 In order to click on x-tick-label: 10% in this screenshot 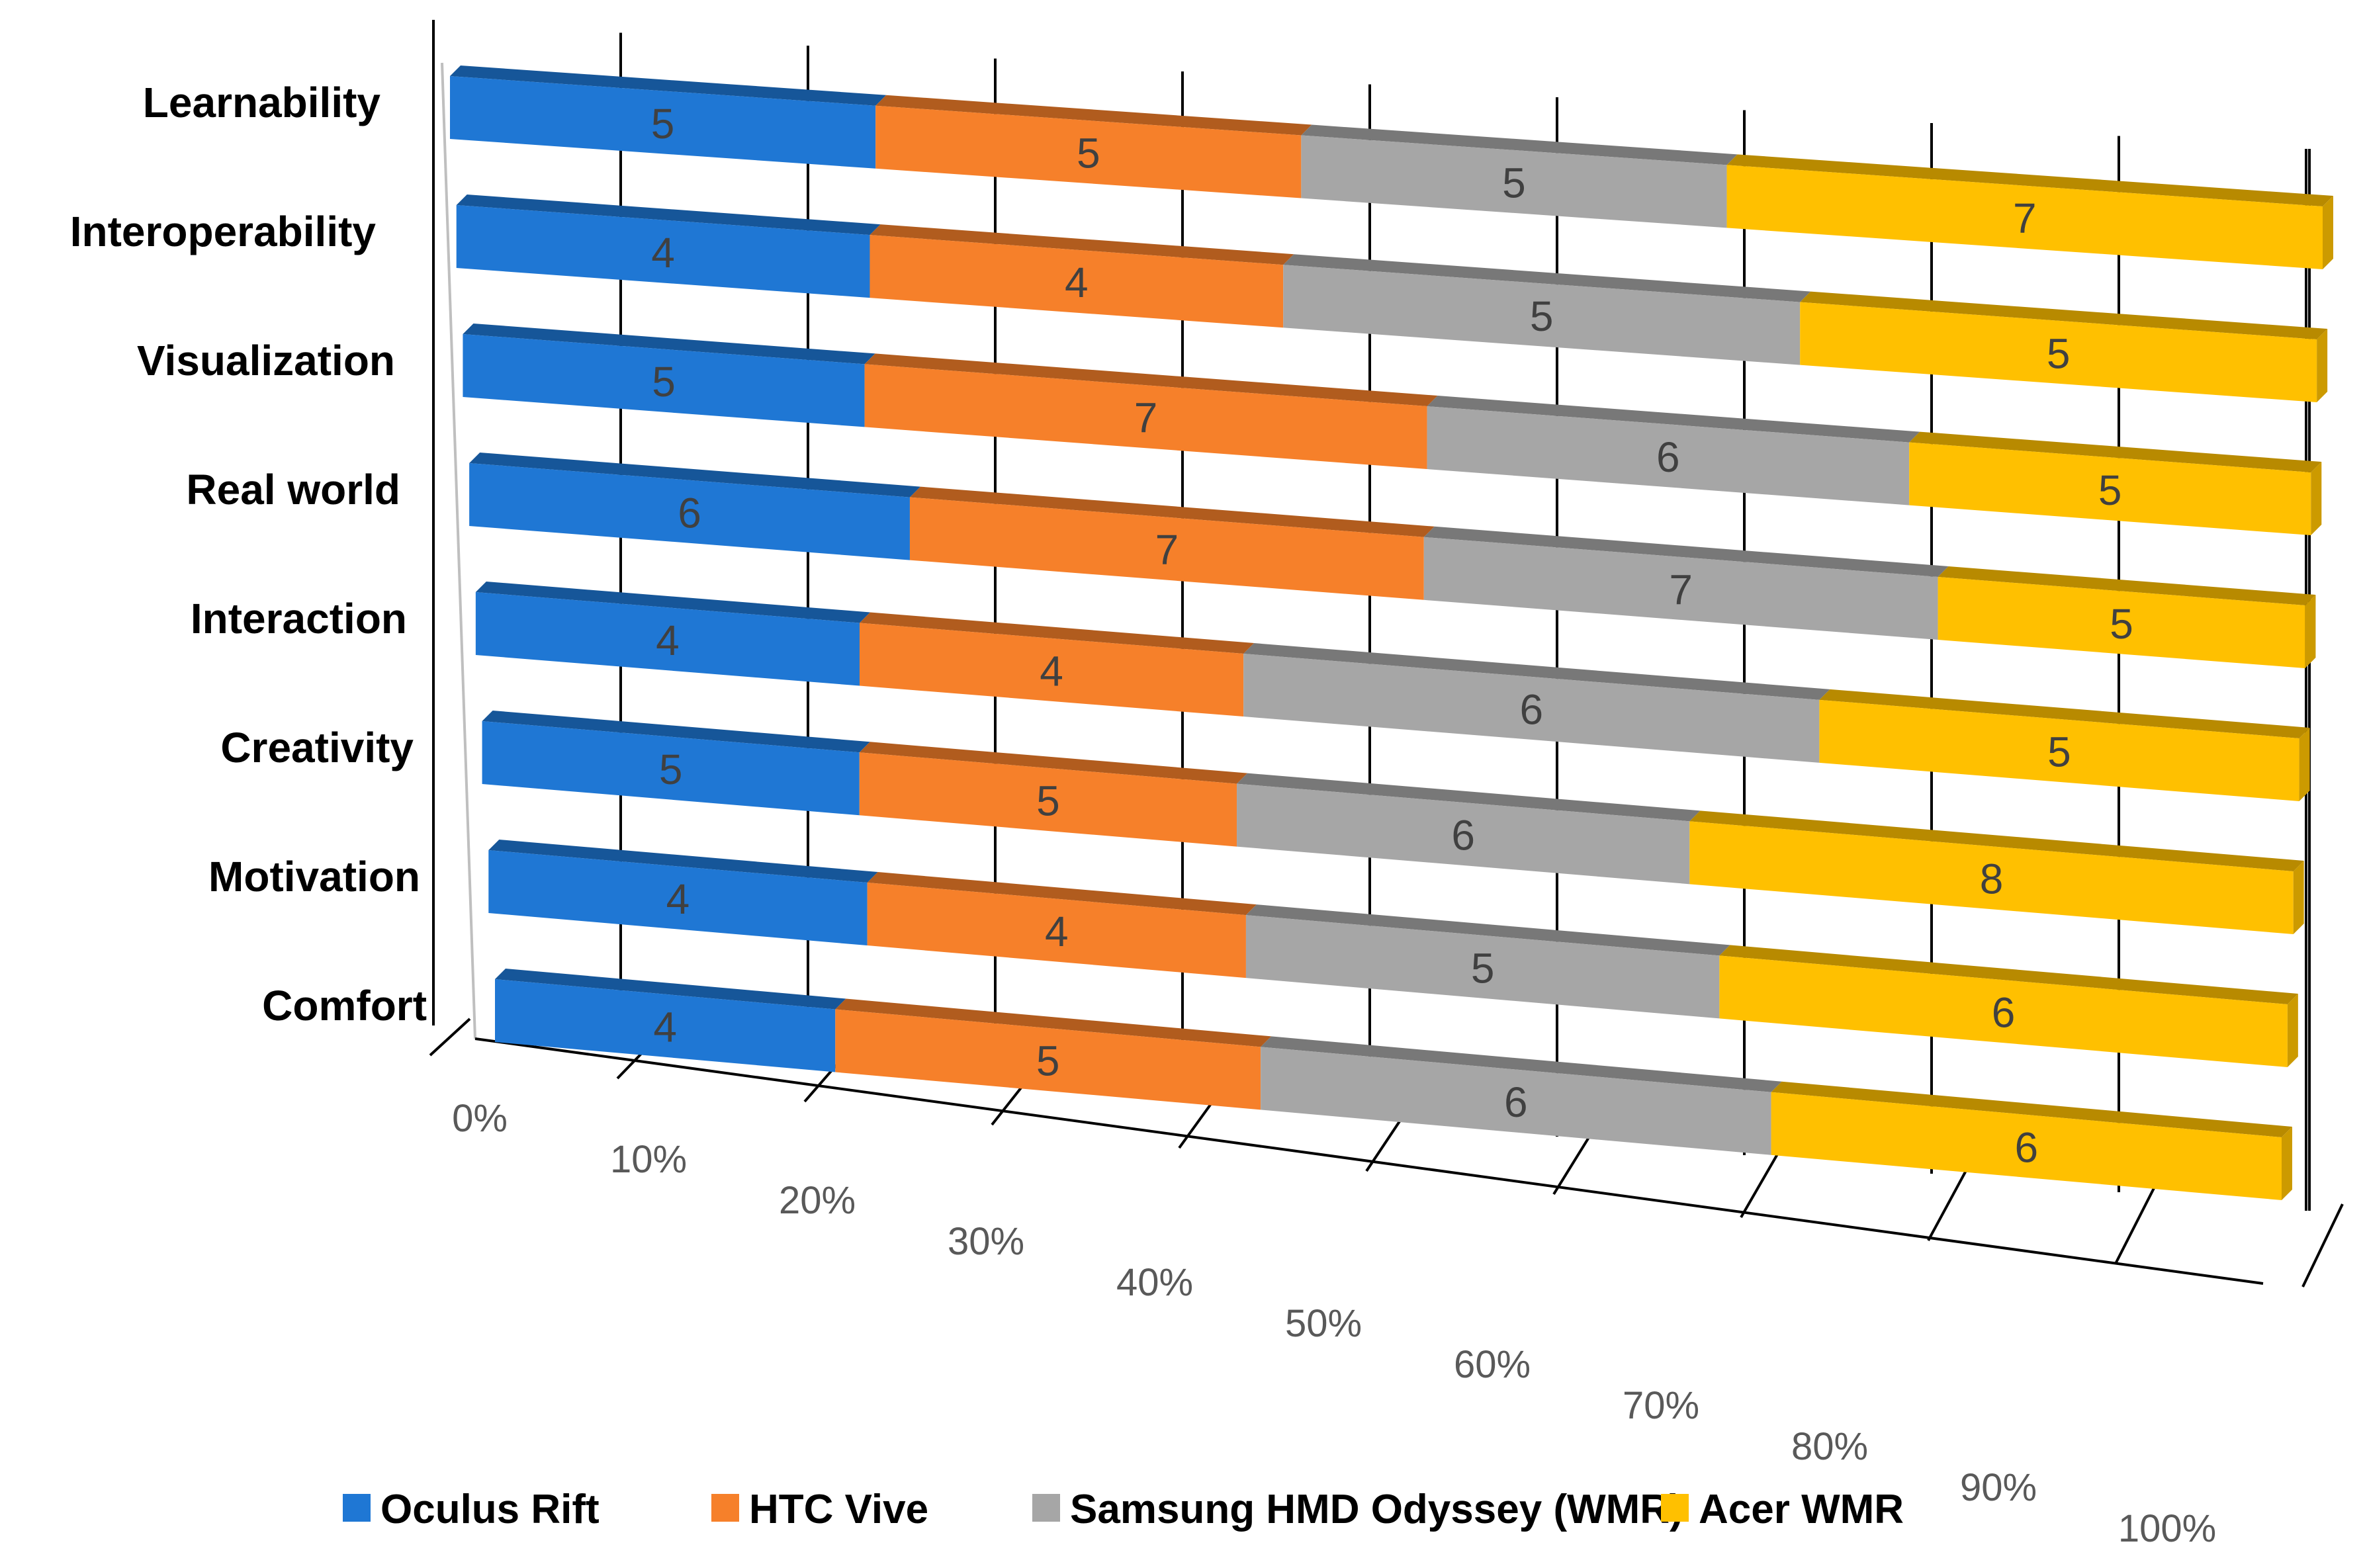, I will do `click(648, 1160)`.